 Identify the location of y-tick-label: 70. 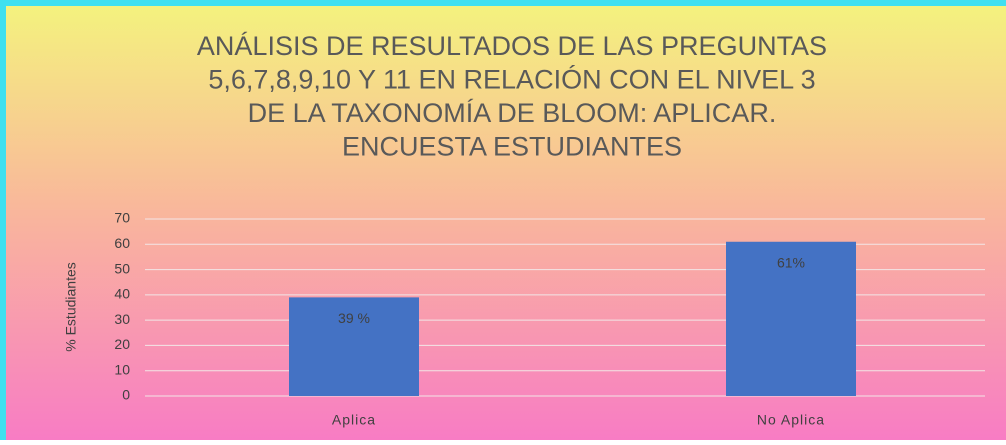
(122, 218).